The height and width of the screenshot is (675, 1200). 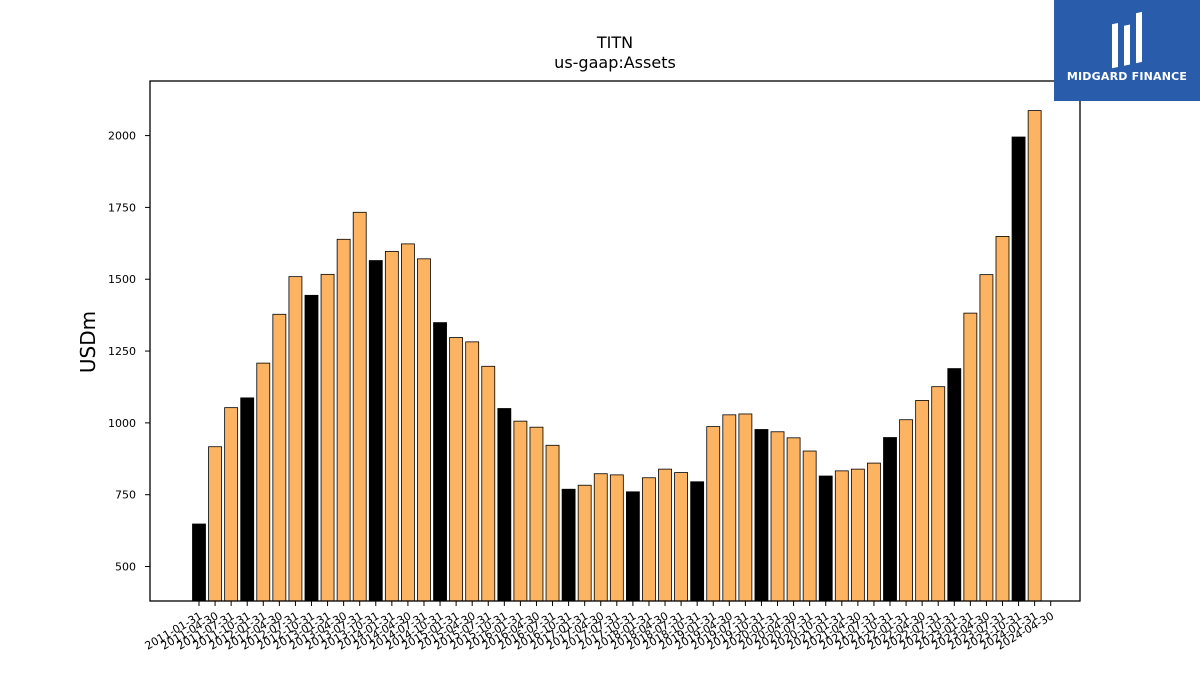 I want to click on y-tick-label: 1500, so click(x=122, y=279).